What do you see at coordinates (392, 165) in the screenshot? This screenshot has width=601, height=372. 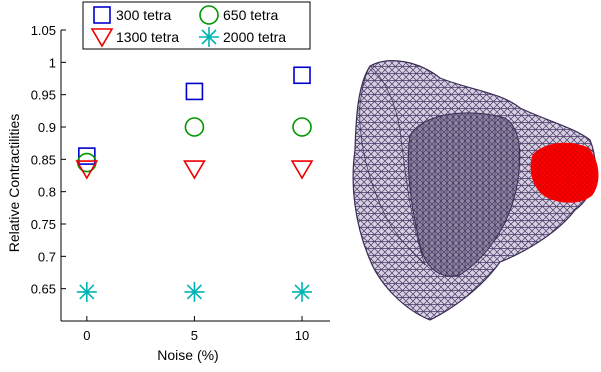 I see `heart-left-wall` at bounding box center [392, 165].